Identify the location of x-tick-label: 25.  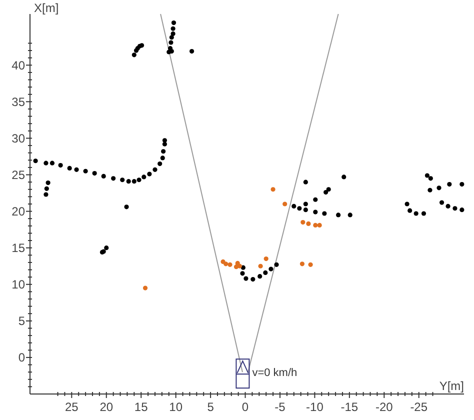
(71, 407).